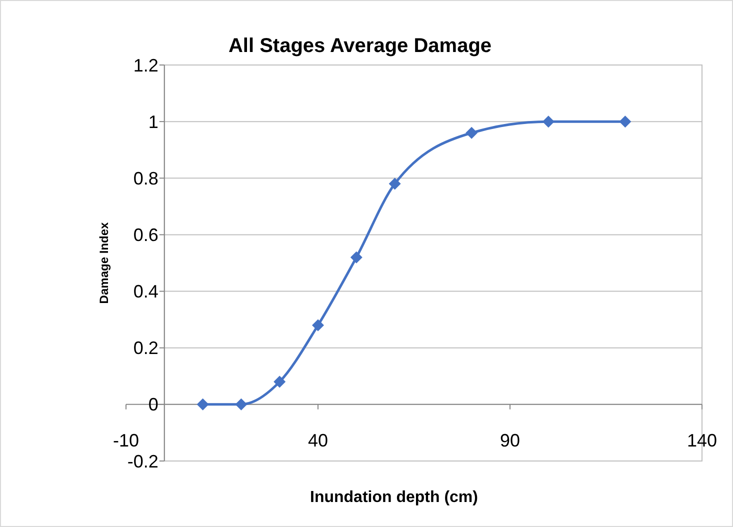  What do you see at coordinates (153, 122) in the screenshot?
I see `y-tick-label: 1` at bounding box center [153, 122].